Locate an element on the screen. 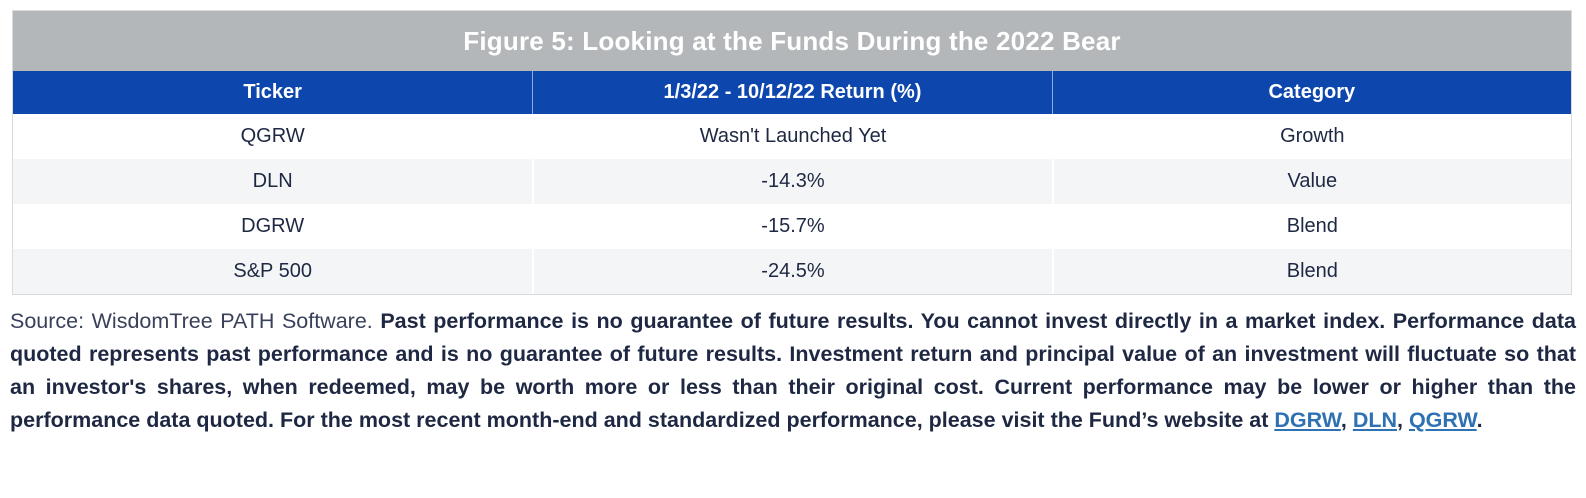 The image size is (1586, 498). table-row-dgrw: DGRW -15.7% Blend is located at coordinates (792, 226).